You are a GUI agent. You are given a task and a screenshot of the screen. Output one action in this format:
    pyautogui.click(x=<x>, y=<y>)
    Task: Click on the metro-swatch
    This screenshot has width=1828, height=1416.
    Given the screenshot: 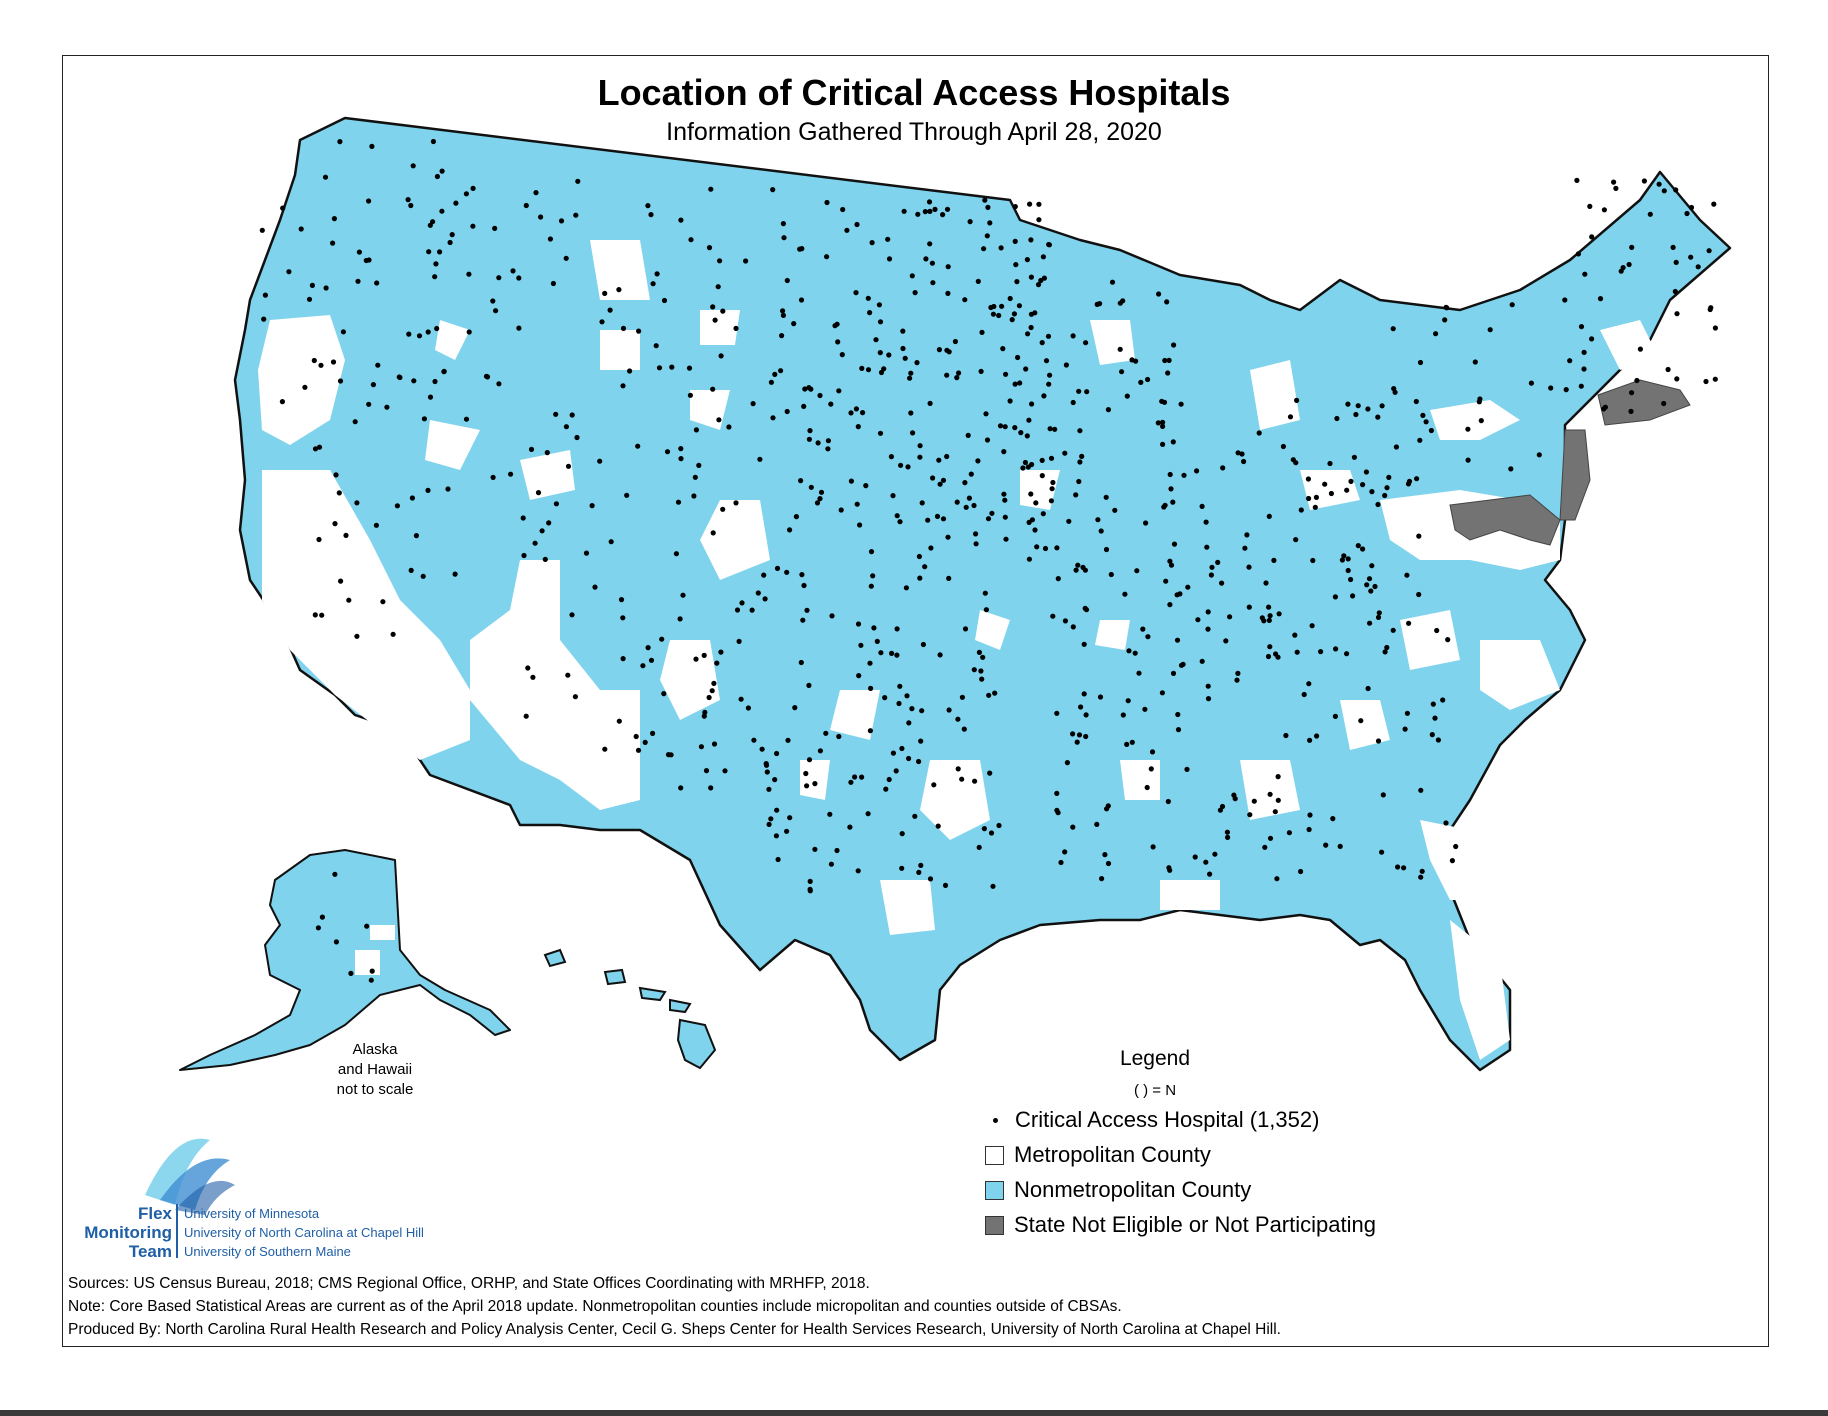 What is the action you would take?
    pyautogui.click(x=994, y=1155)
    